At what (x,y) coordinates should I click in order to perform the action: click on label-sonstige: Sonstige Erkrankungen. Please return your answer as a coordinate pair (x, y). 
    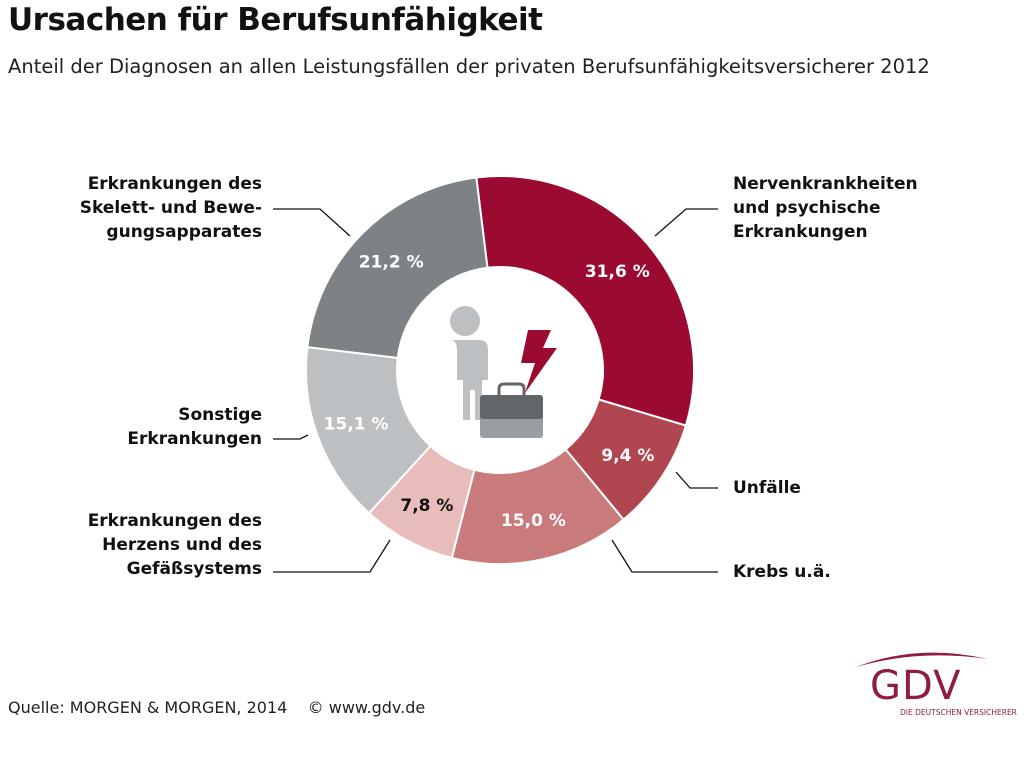
    Looking at the image, I should click on (194, 427).